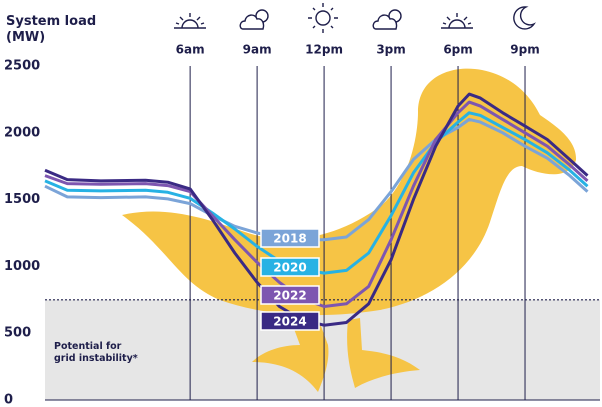 The width and height of the screenshot is (602, 407). Describe the element at coordinates (524, 18) in the screenshot. I see `moon-icon` at that location.